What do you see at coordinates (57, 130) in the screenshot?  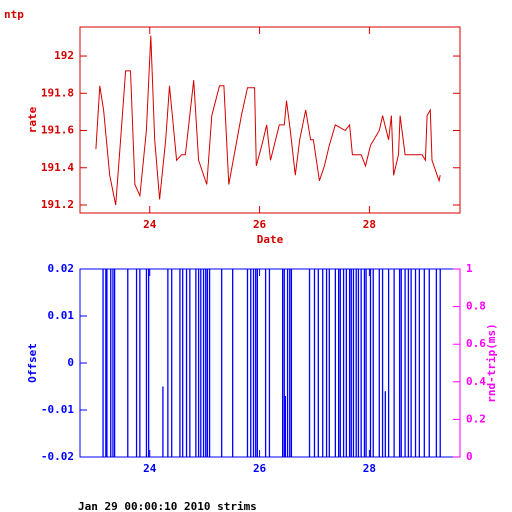 I see `y-tick-label: 191.6` at bounding box center [57, 130].